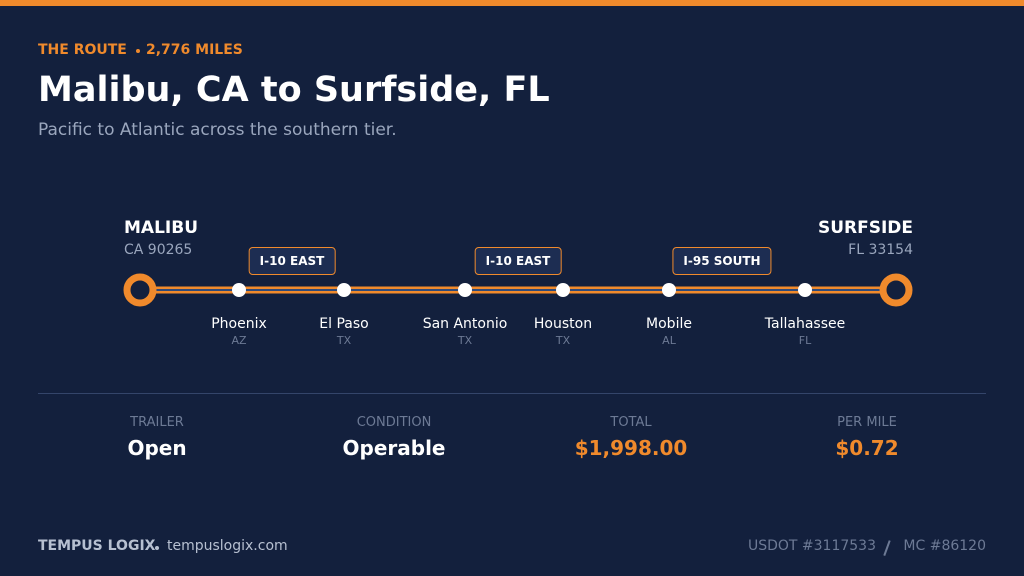 The image size is (1024, 576). Describe the element at coordinates (227, 546) in the screenshot. I see `website: tempuslogix.com` at that location.